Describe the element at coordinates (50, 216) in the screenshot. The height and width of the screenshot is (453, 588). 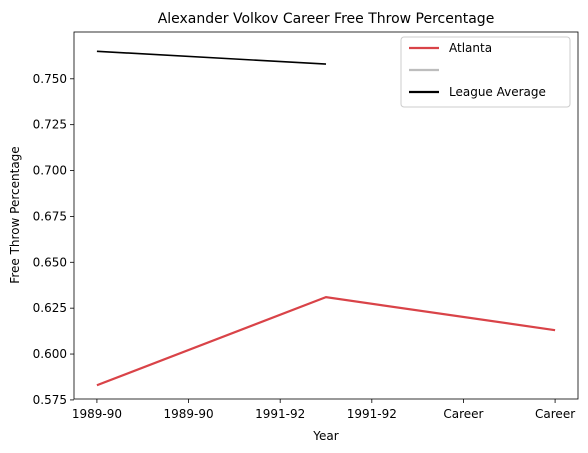
I see `y-tick-label: 0.675` at that location.